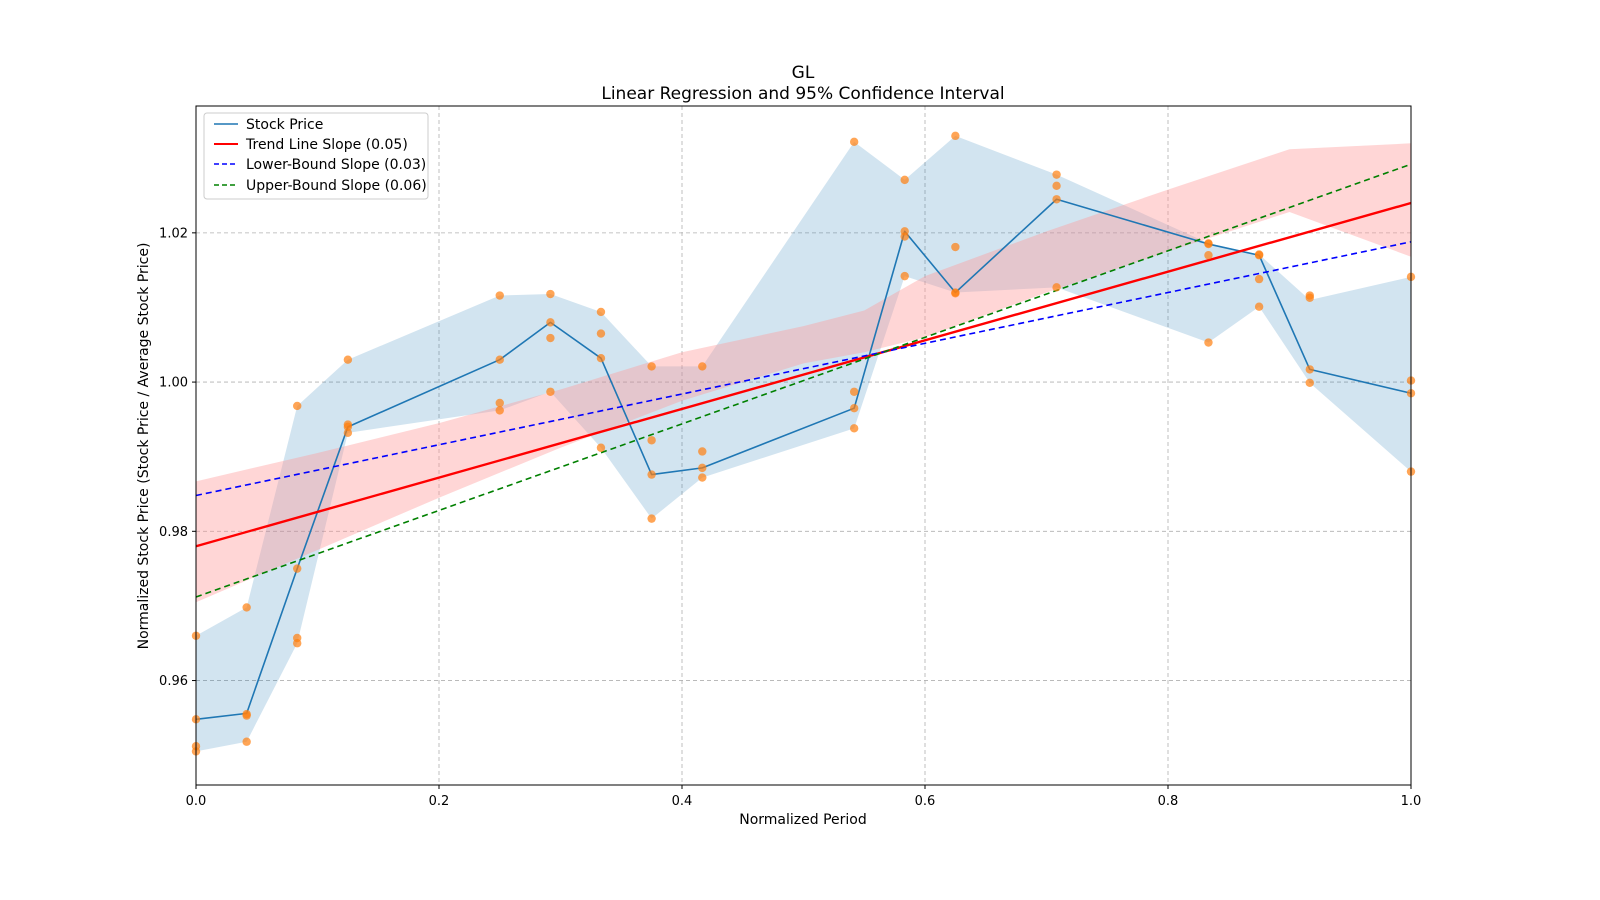 Image resolution: width=1600 pixels, height=900 pixels. Describe the element at coordinates (439, 801) in the screenshot. I see `x-tick-label: 0.2` at that location.